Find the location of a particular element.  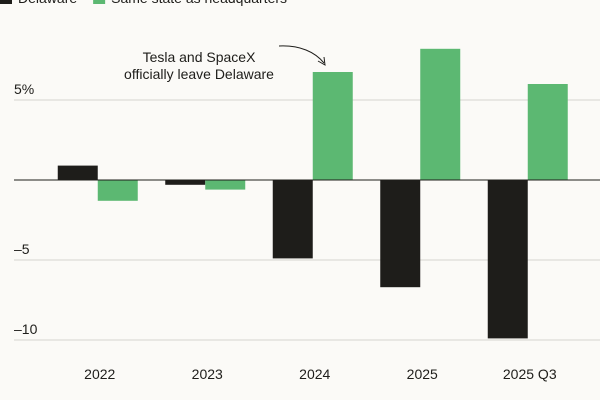

annotation-arrow is located at coordinates (301, 54).